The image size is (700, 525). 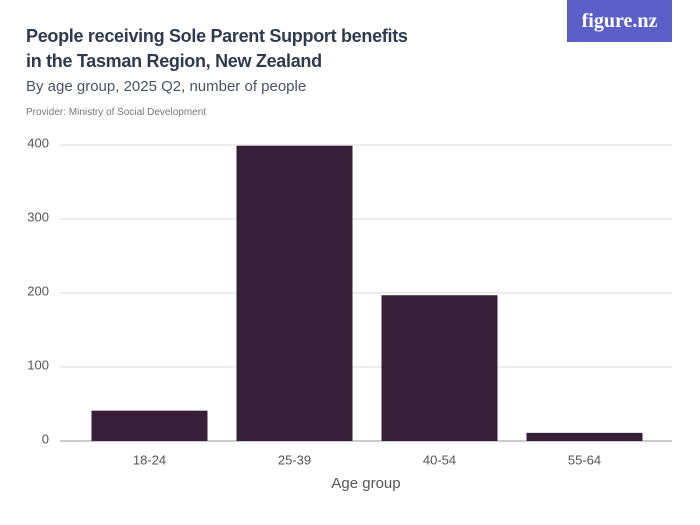 What do you see at coordinates (45, 438) in the screenshot?
I see `y-tick-label: 0` at bounding box center [45, 438].